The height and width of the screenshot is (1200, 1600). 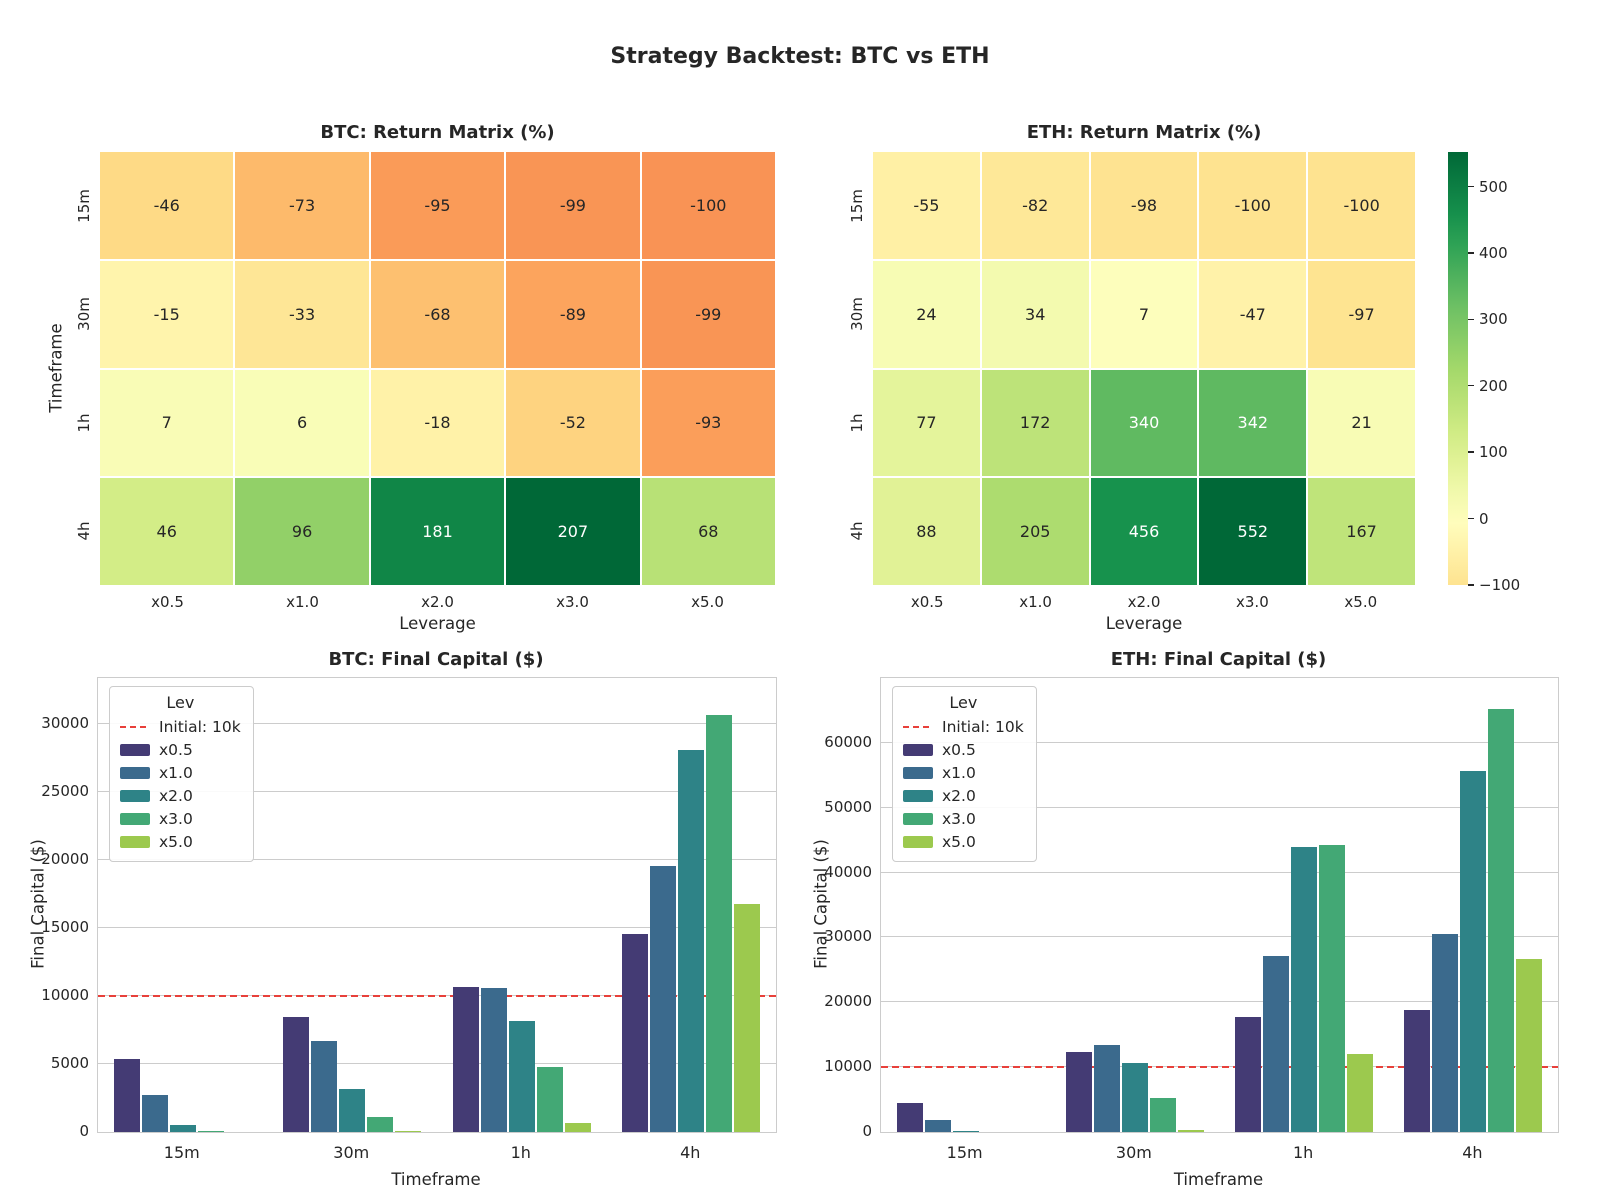 What do you see at coordinates (964, 1152) in the screenshot?
I see `eth-bars-xtick: 15m` at bounding box center [964, 1152].